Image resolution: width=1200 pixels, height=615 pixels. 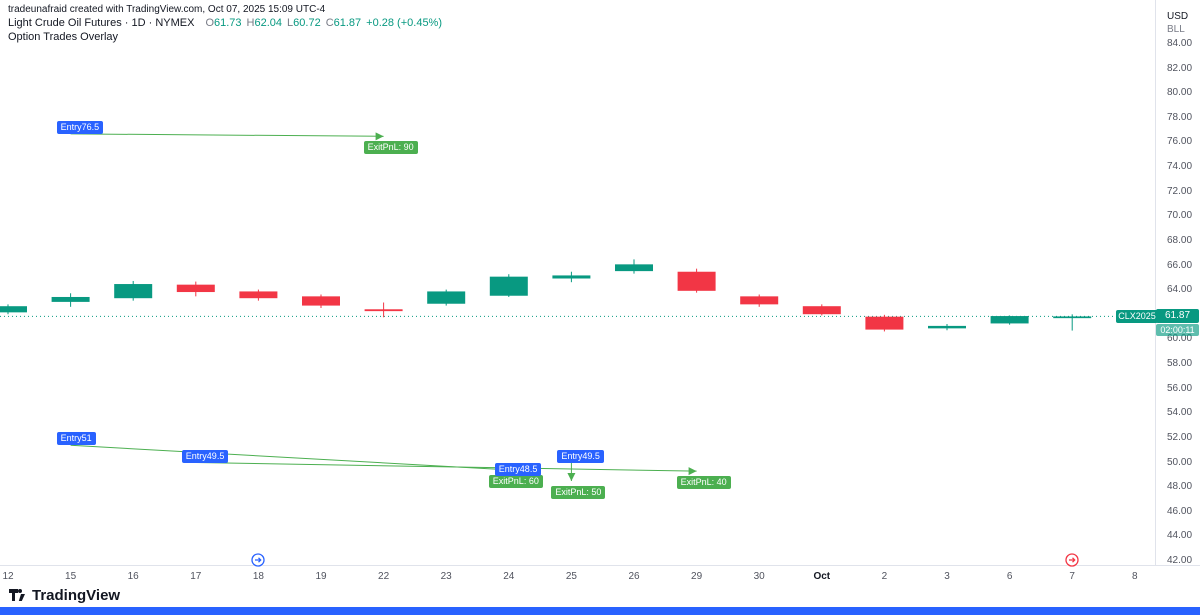 I want to click on contract-label: CLX2025, so click(x=1137, y=316).